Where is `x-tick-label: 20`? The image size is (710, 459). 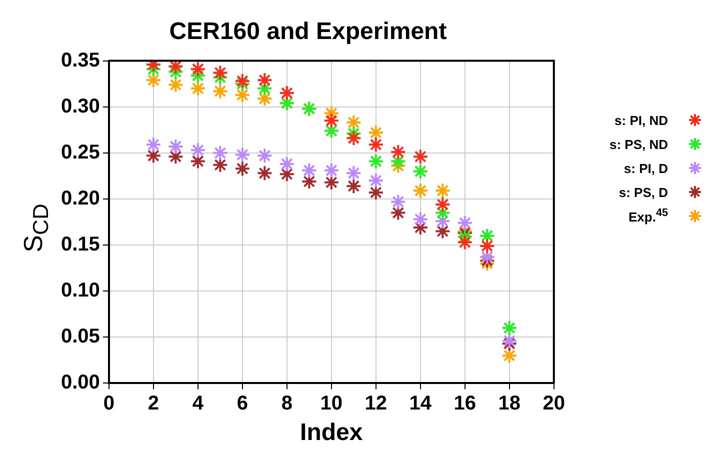
x-tick-label: 20 is located at coordinates (553, 403).